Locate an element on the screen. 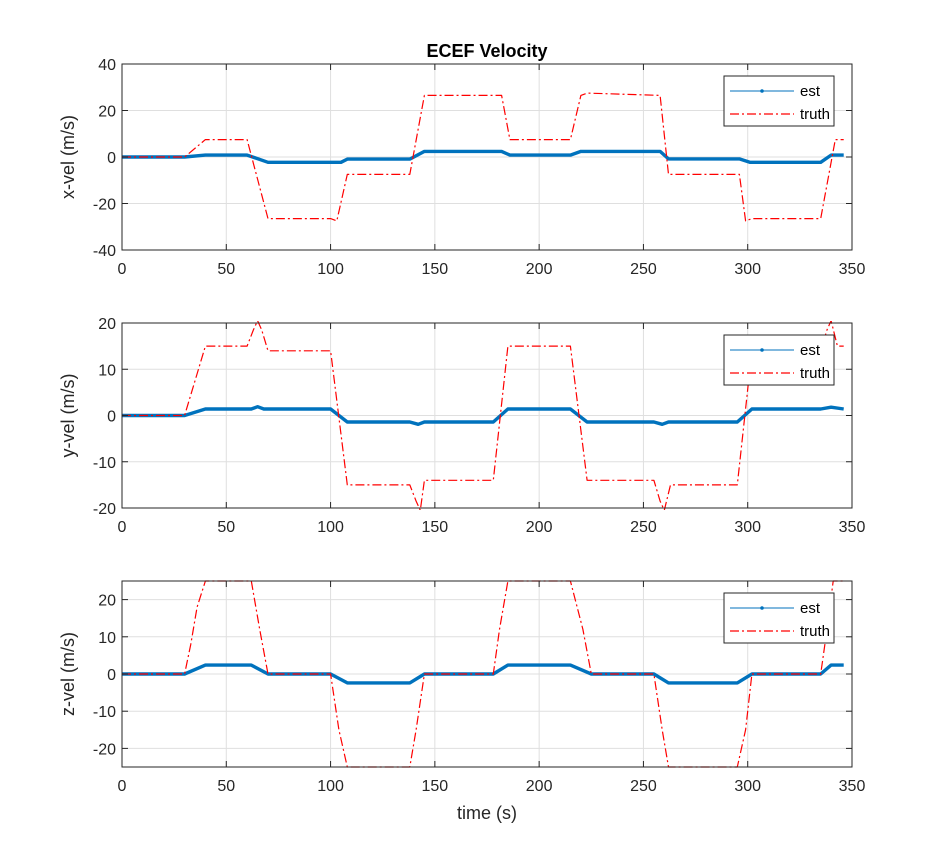 The width and height of the screenshot is (942, 863). series-truth-line is located at coordinates (483, 157).